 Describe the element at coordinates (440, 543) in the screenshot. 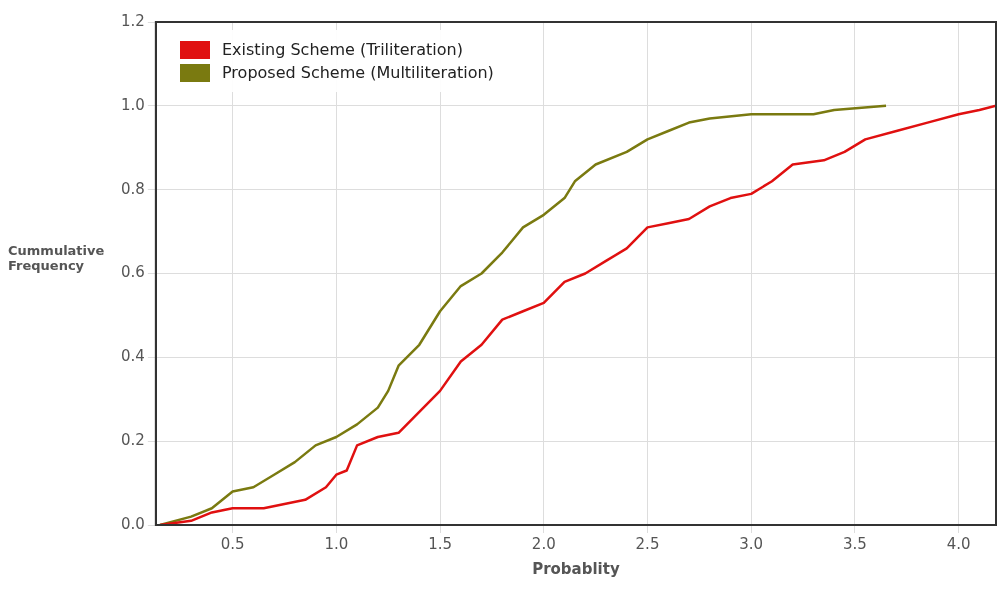

I see `x-tick-label: 1.5` at that location.